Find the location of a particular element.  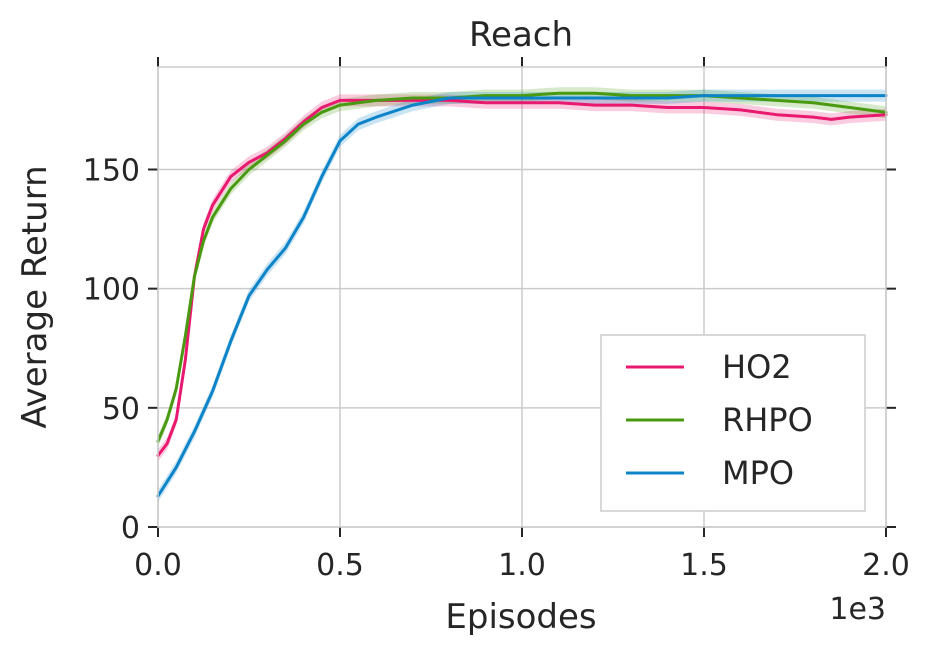

legend-label-ho2: HO2 is located at coordinates (757, 367).